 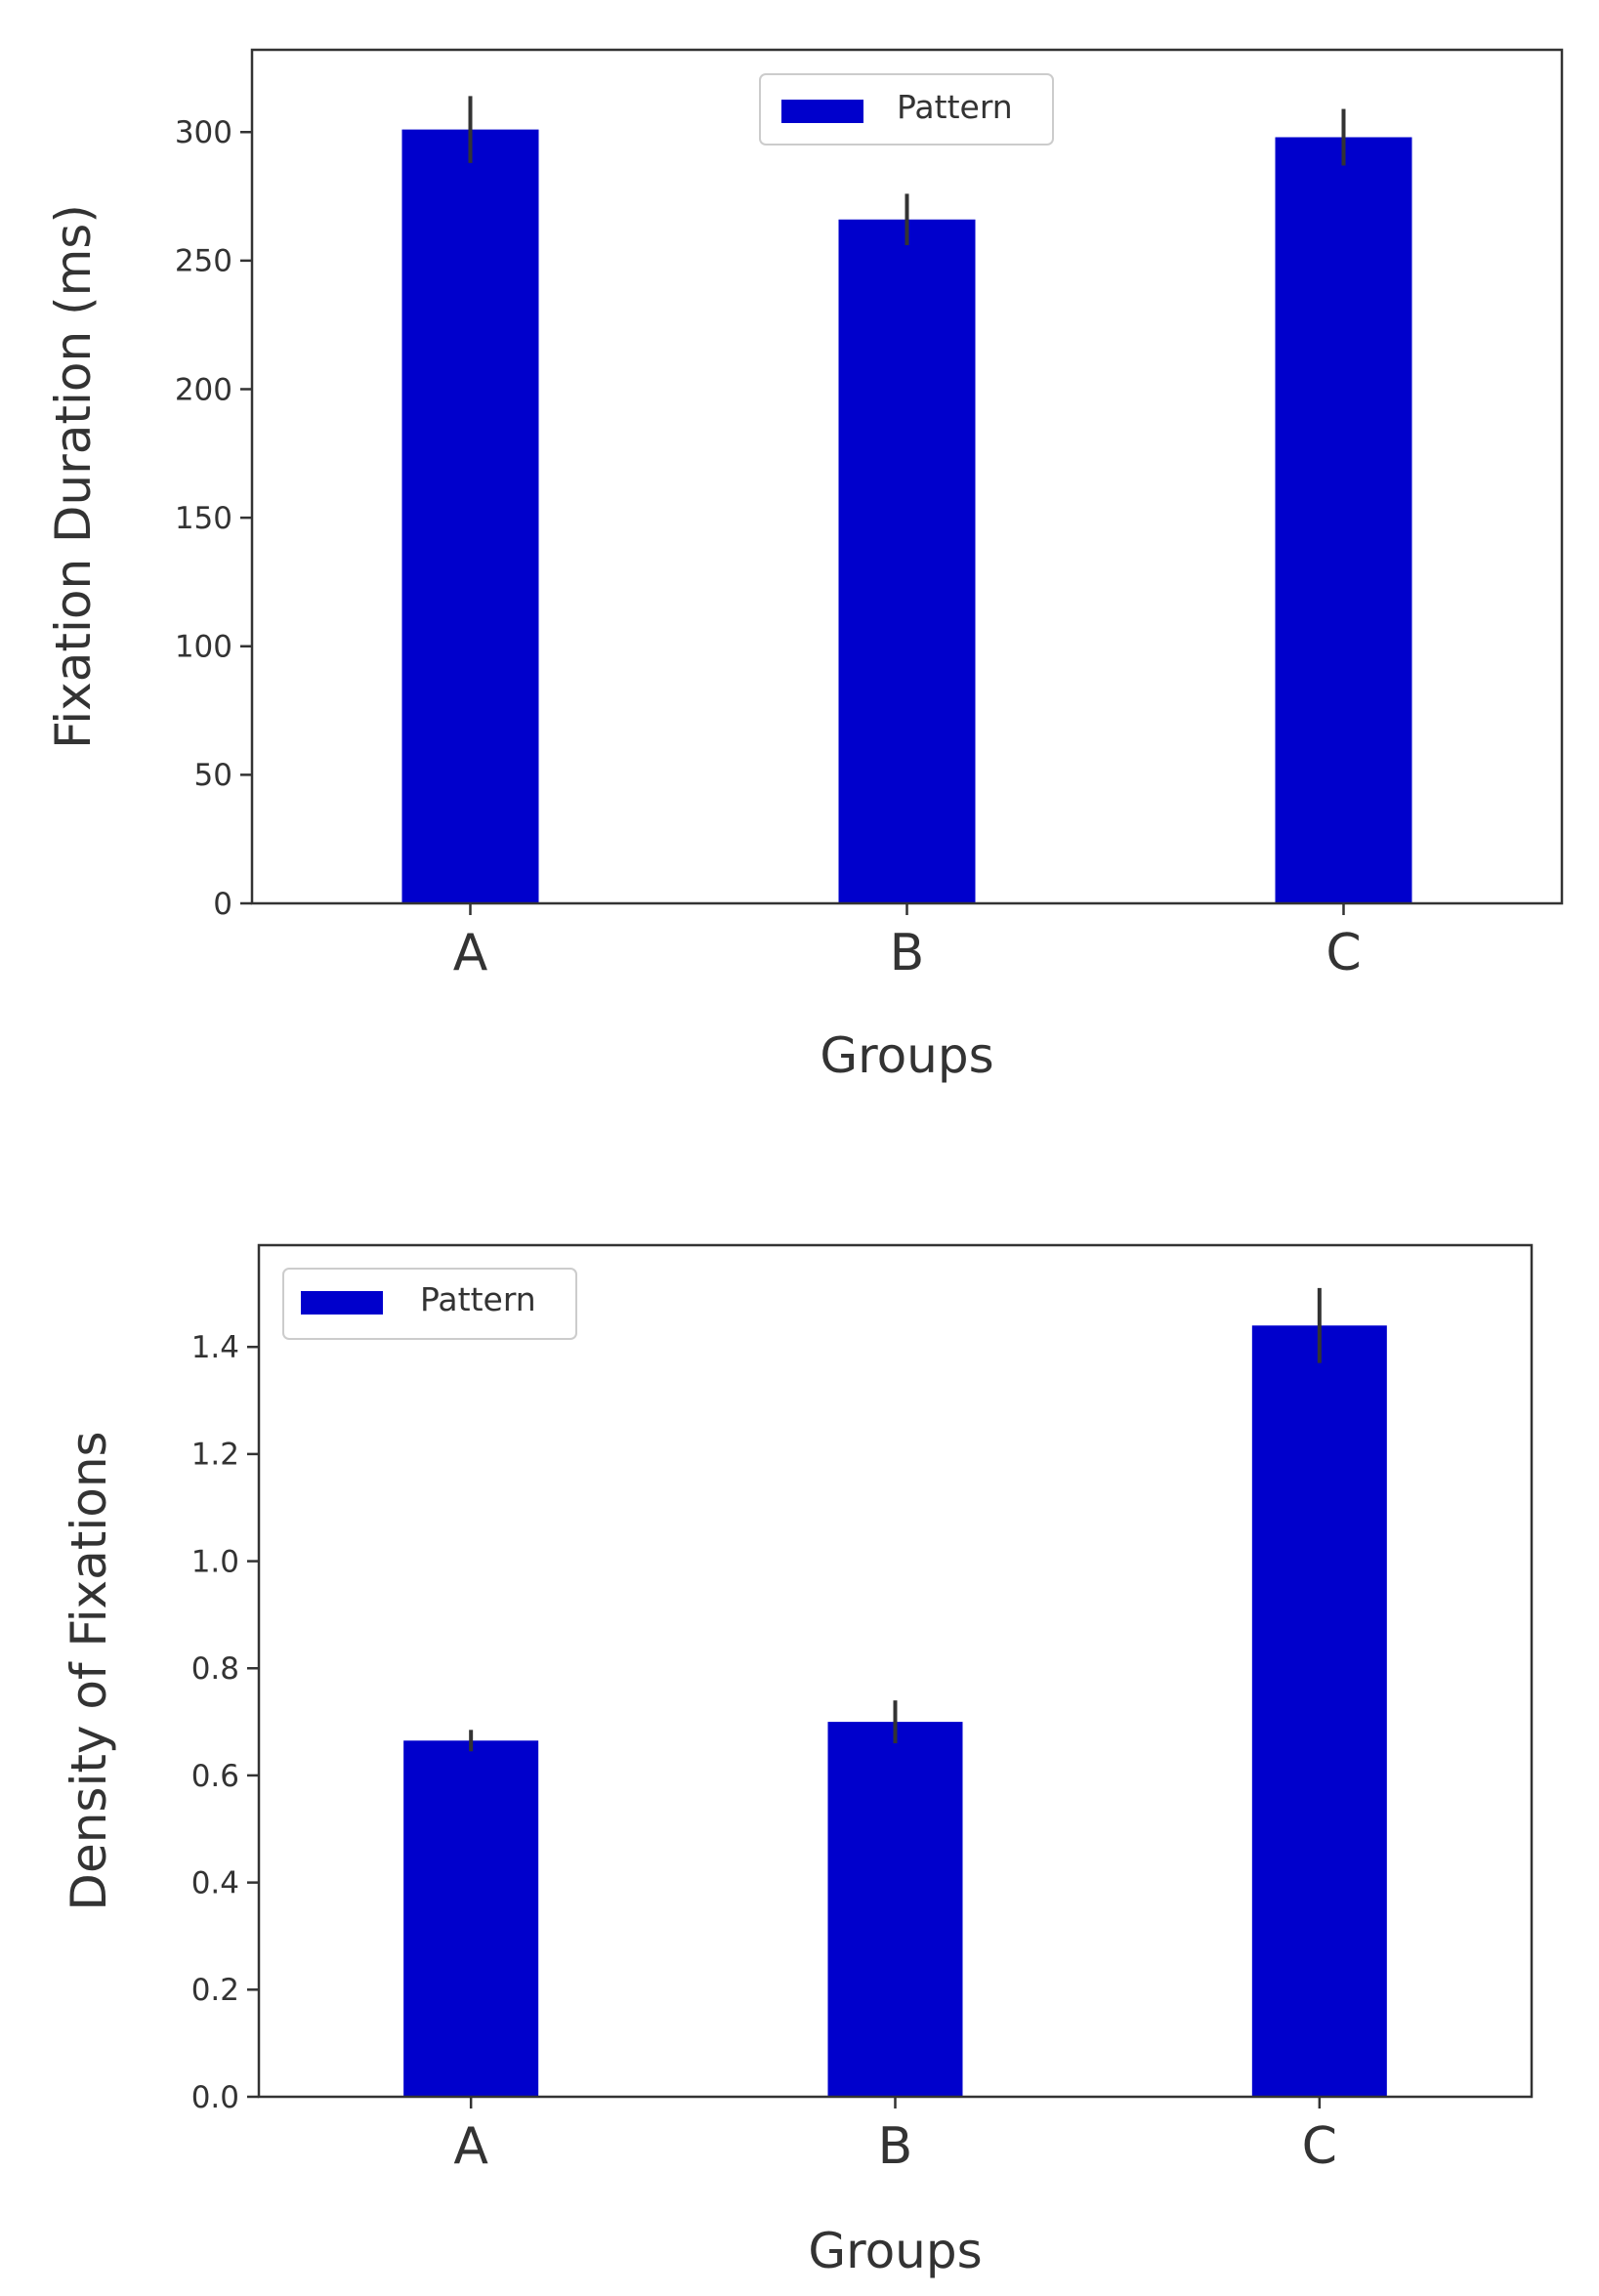 What do you see at coordinates (74, 476) in the screenshot?
I see `y-axis-label: Fixation Duration (ms)` at bounding box center [74, 476].